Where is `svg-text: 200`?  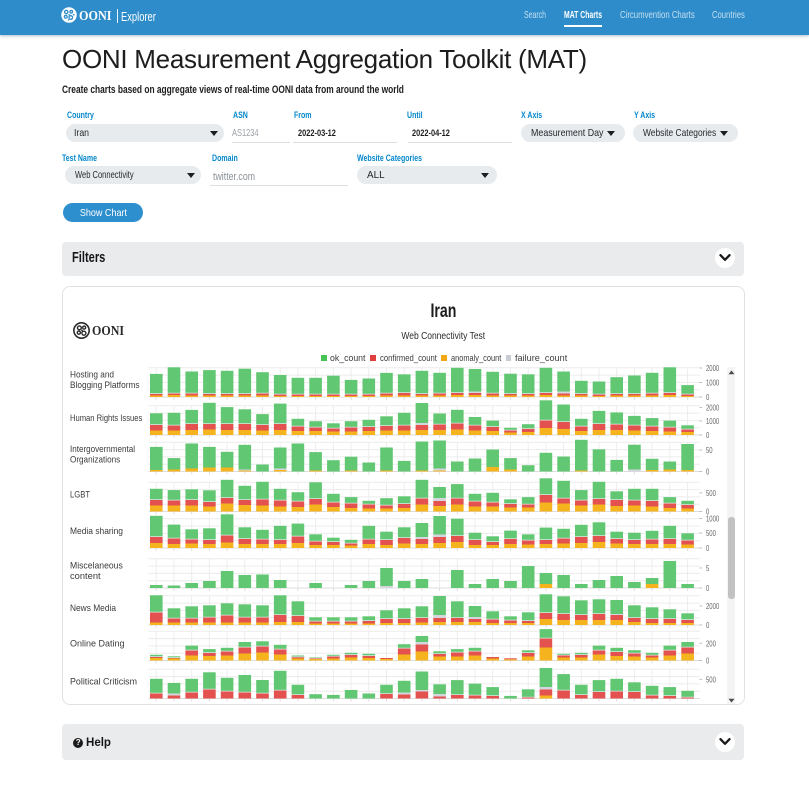
svg-text: 200 is located at coordinates (711, 643).